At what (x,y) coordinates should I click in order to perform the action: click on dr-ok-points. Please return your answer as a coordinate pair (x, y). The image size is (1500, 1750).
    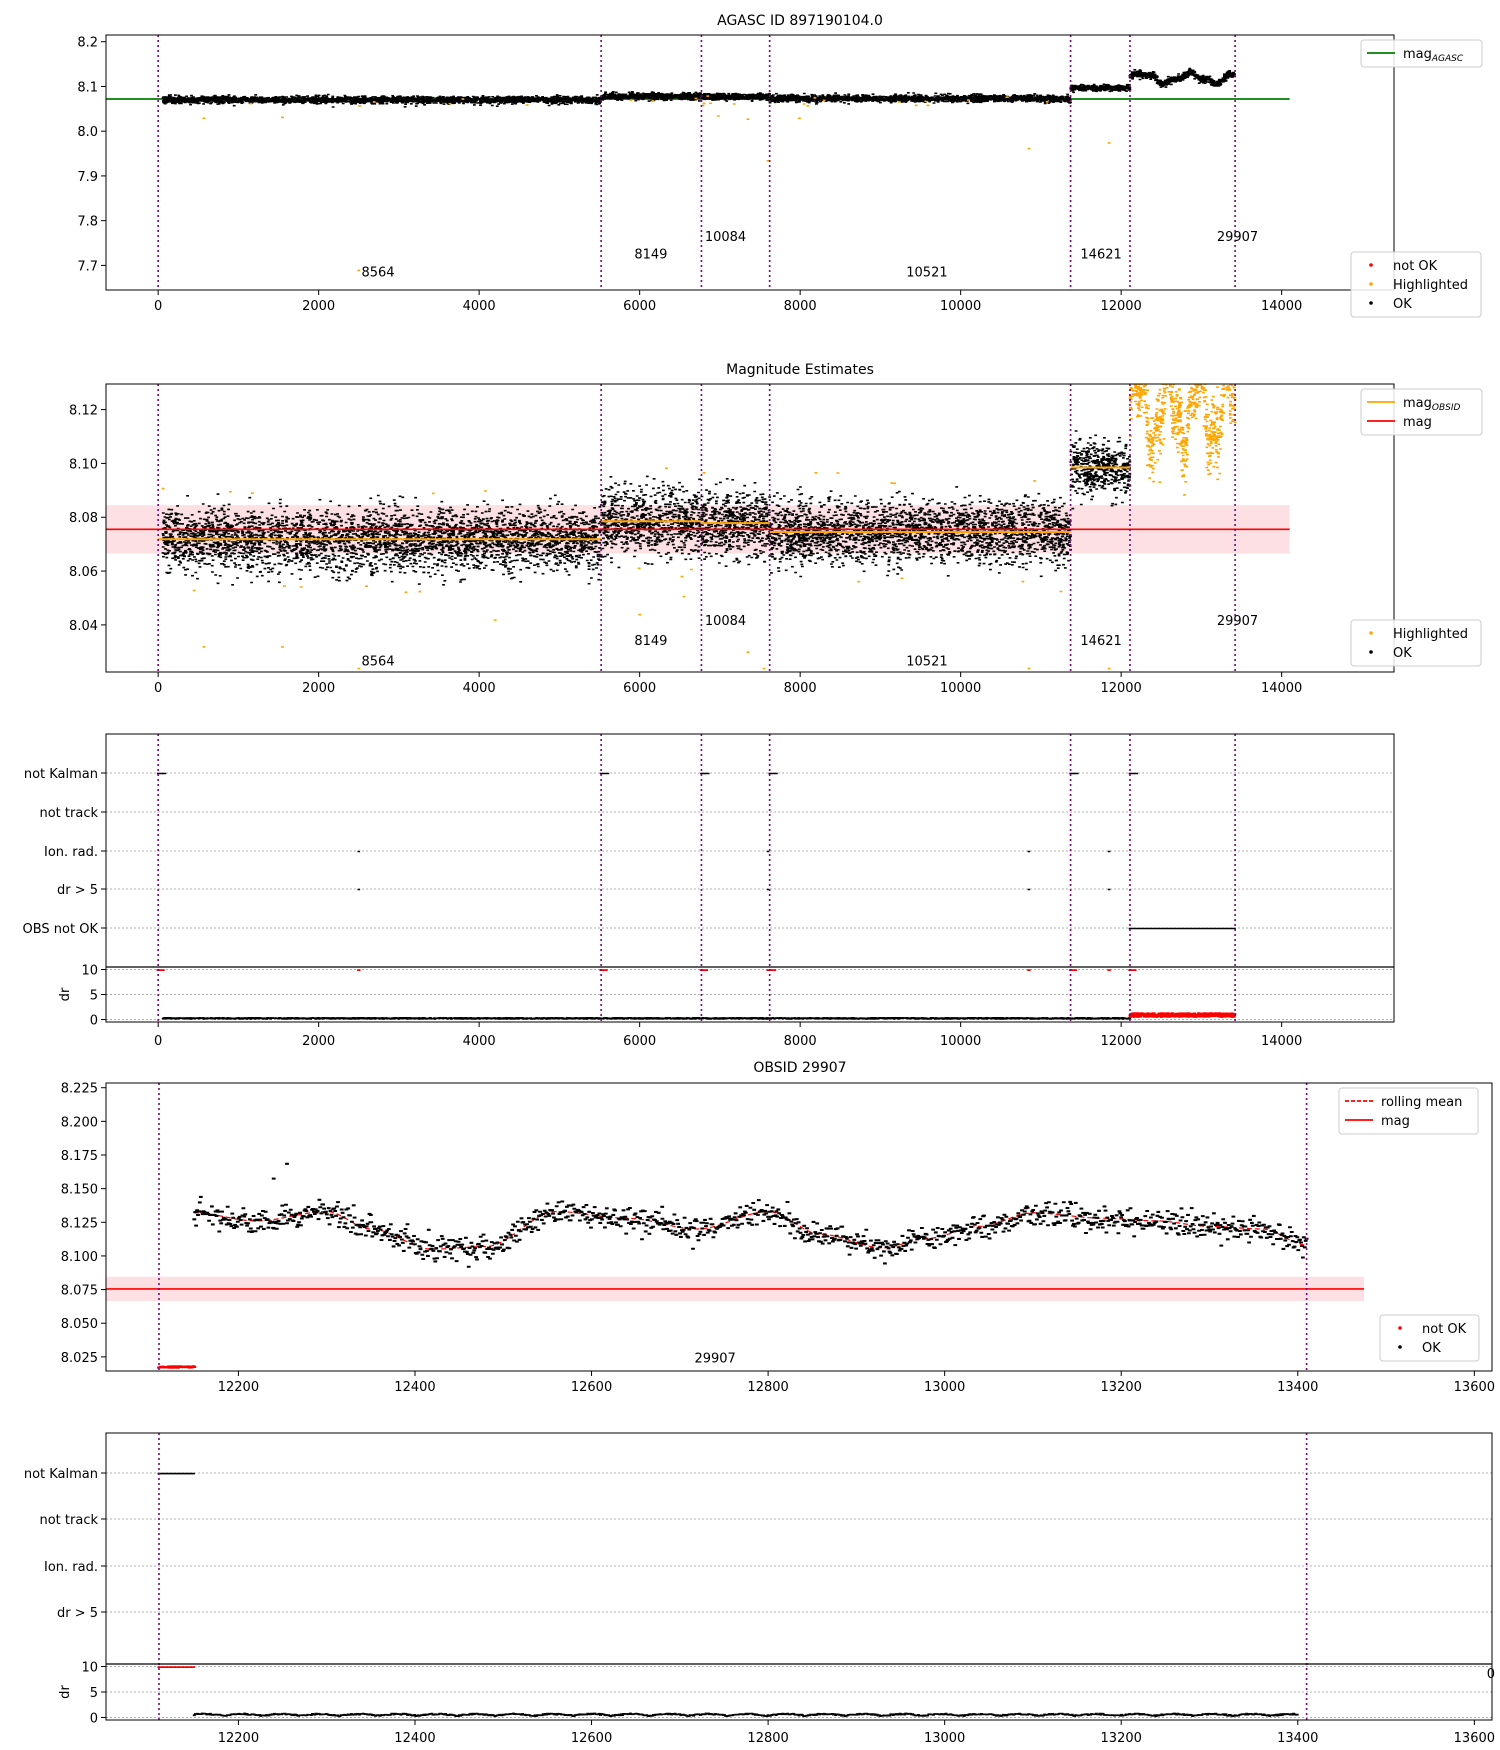
    Looking at the image, I should click on (646, 1018).